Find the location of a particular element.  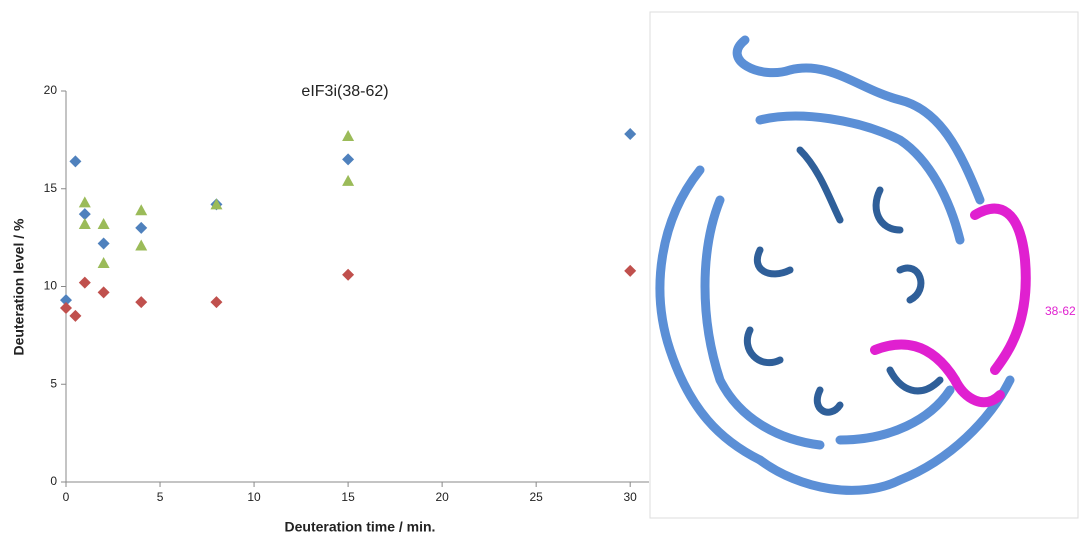

x-tick-label: 25 is located at coordinates (536, 497).